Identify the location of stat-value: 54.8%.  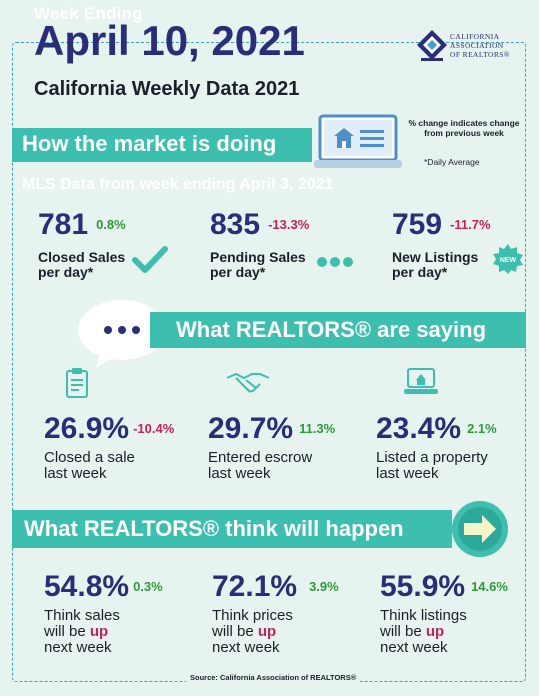
(87, 586).